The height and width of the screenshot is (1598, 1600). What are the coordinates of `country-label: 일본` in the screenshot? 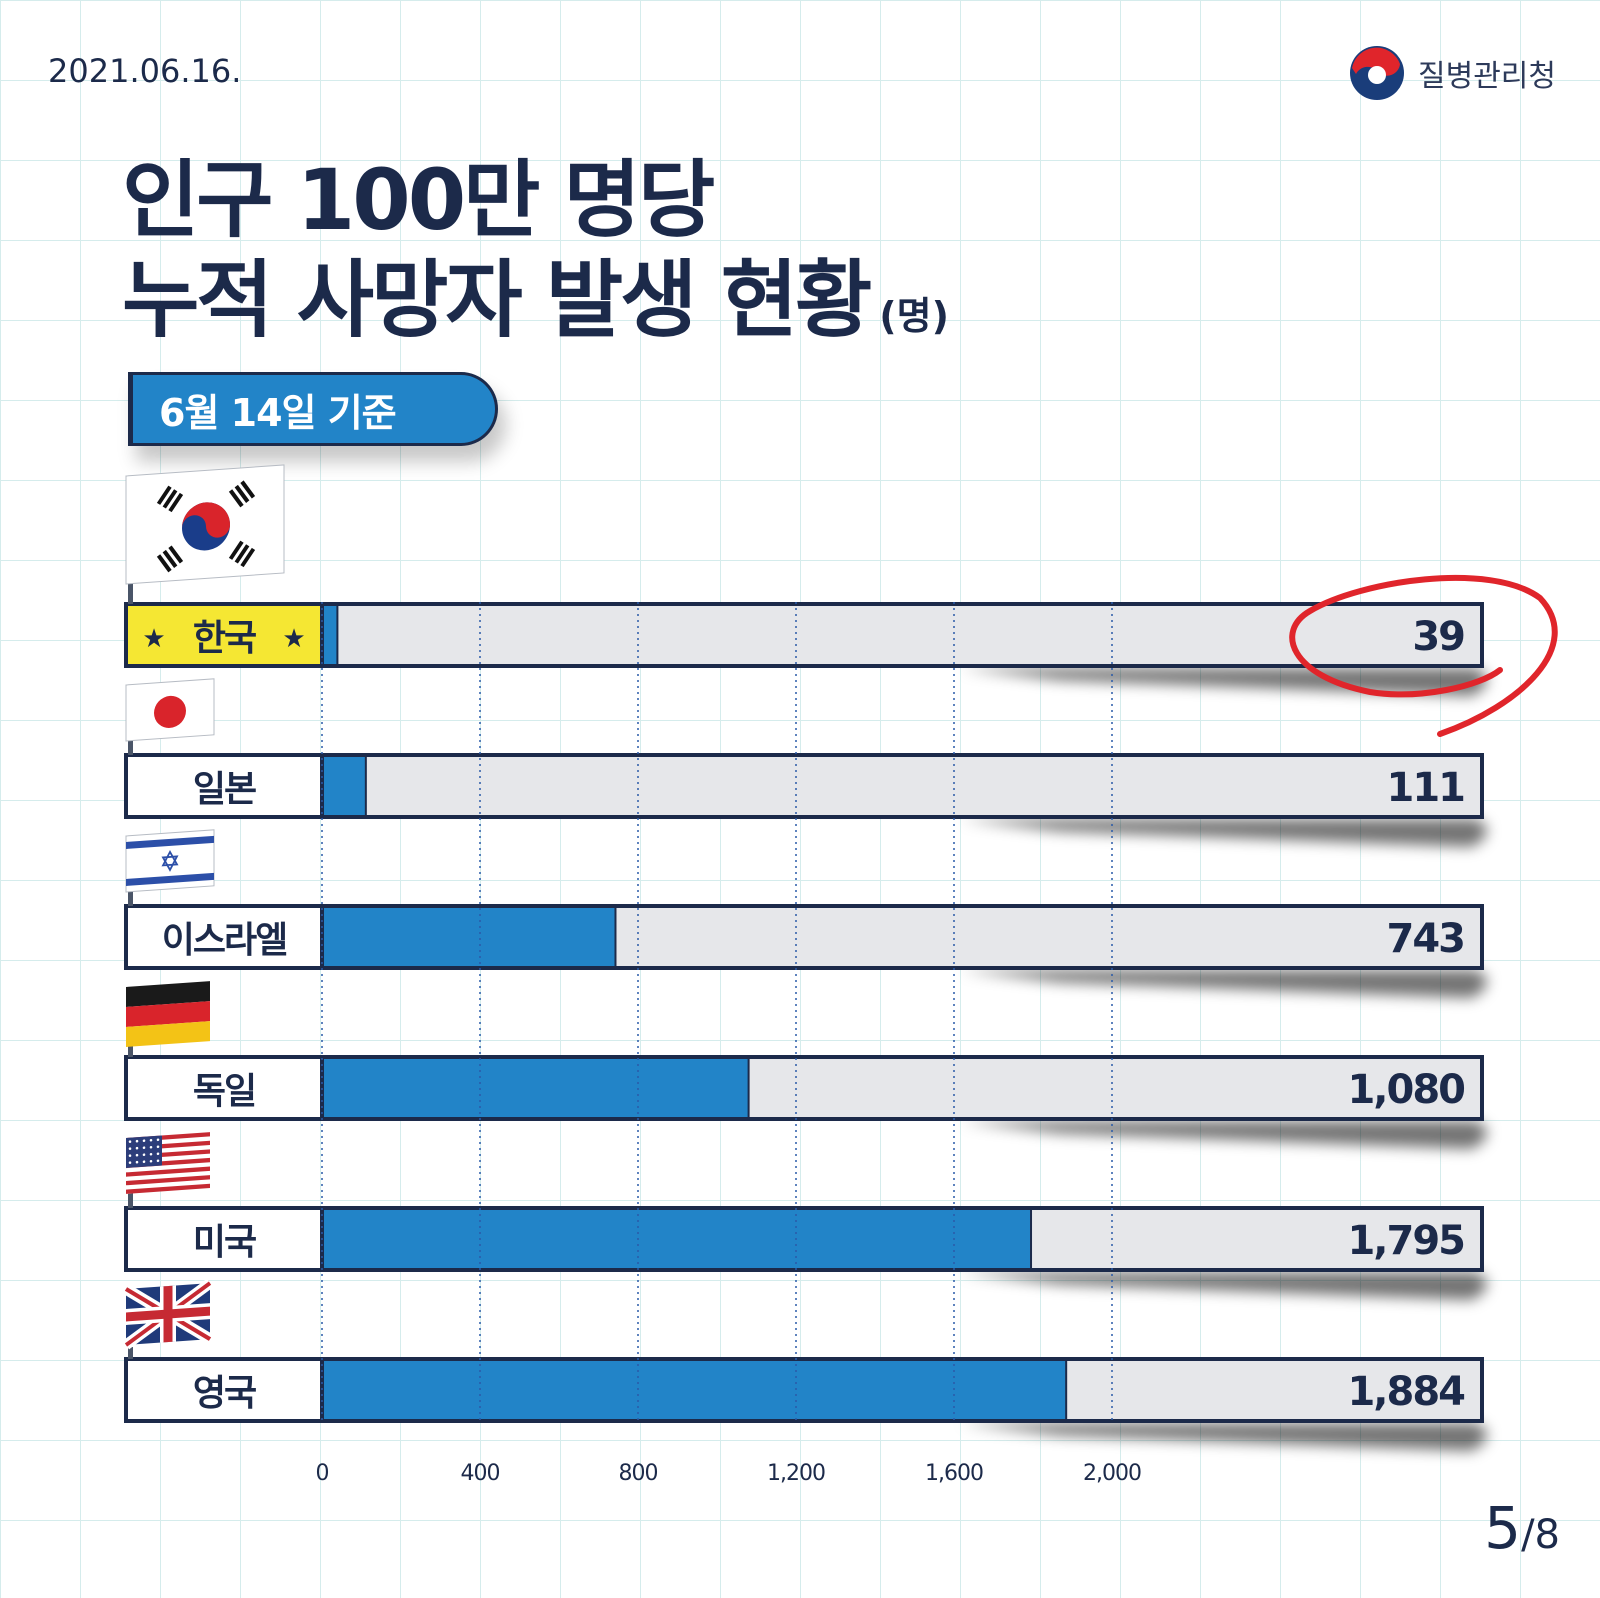 It's located at (224, 789).